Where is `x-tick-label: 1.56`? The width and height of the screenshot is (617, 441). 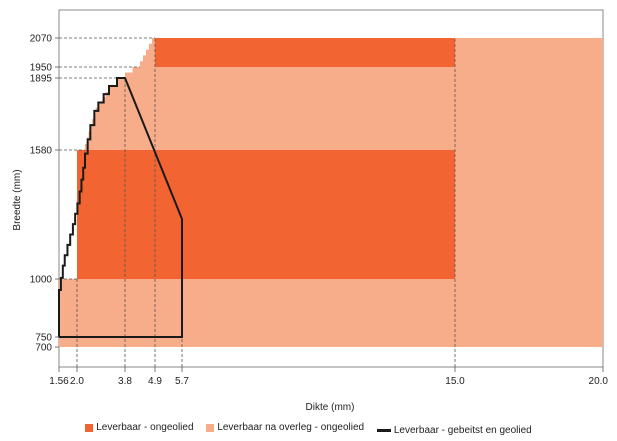
x-tick-label: 1.56 is located at coordinates (59, 381).